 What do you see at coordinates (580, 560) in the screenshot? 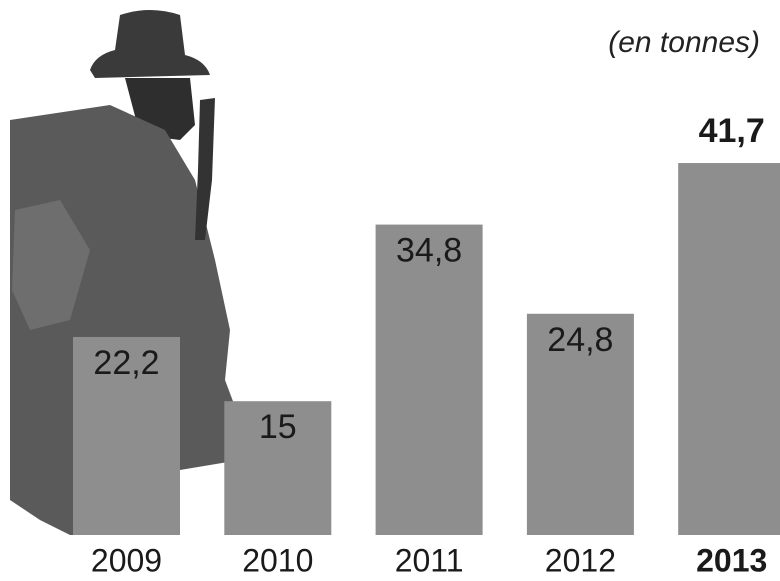
I see `x-tick-label: 2012` at bounding box center [580, 560].